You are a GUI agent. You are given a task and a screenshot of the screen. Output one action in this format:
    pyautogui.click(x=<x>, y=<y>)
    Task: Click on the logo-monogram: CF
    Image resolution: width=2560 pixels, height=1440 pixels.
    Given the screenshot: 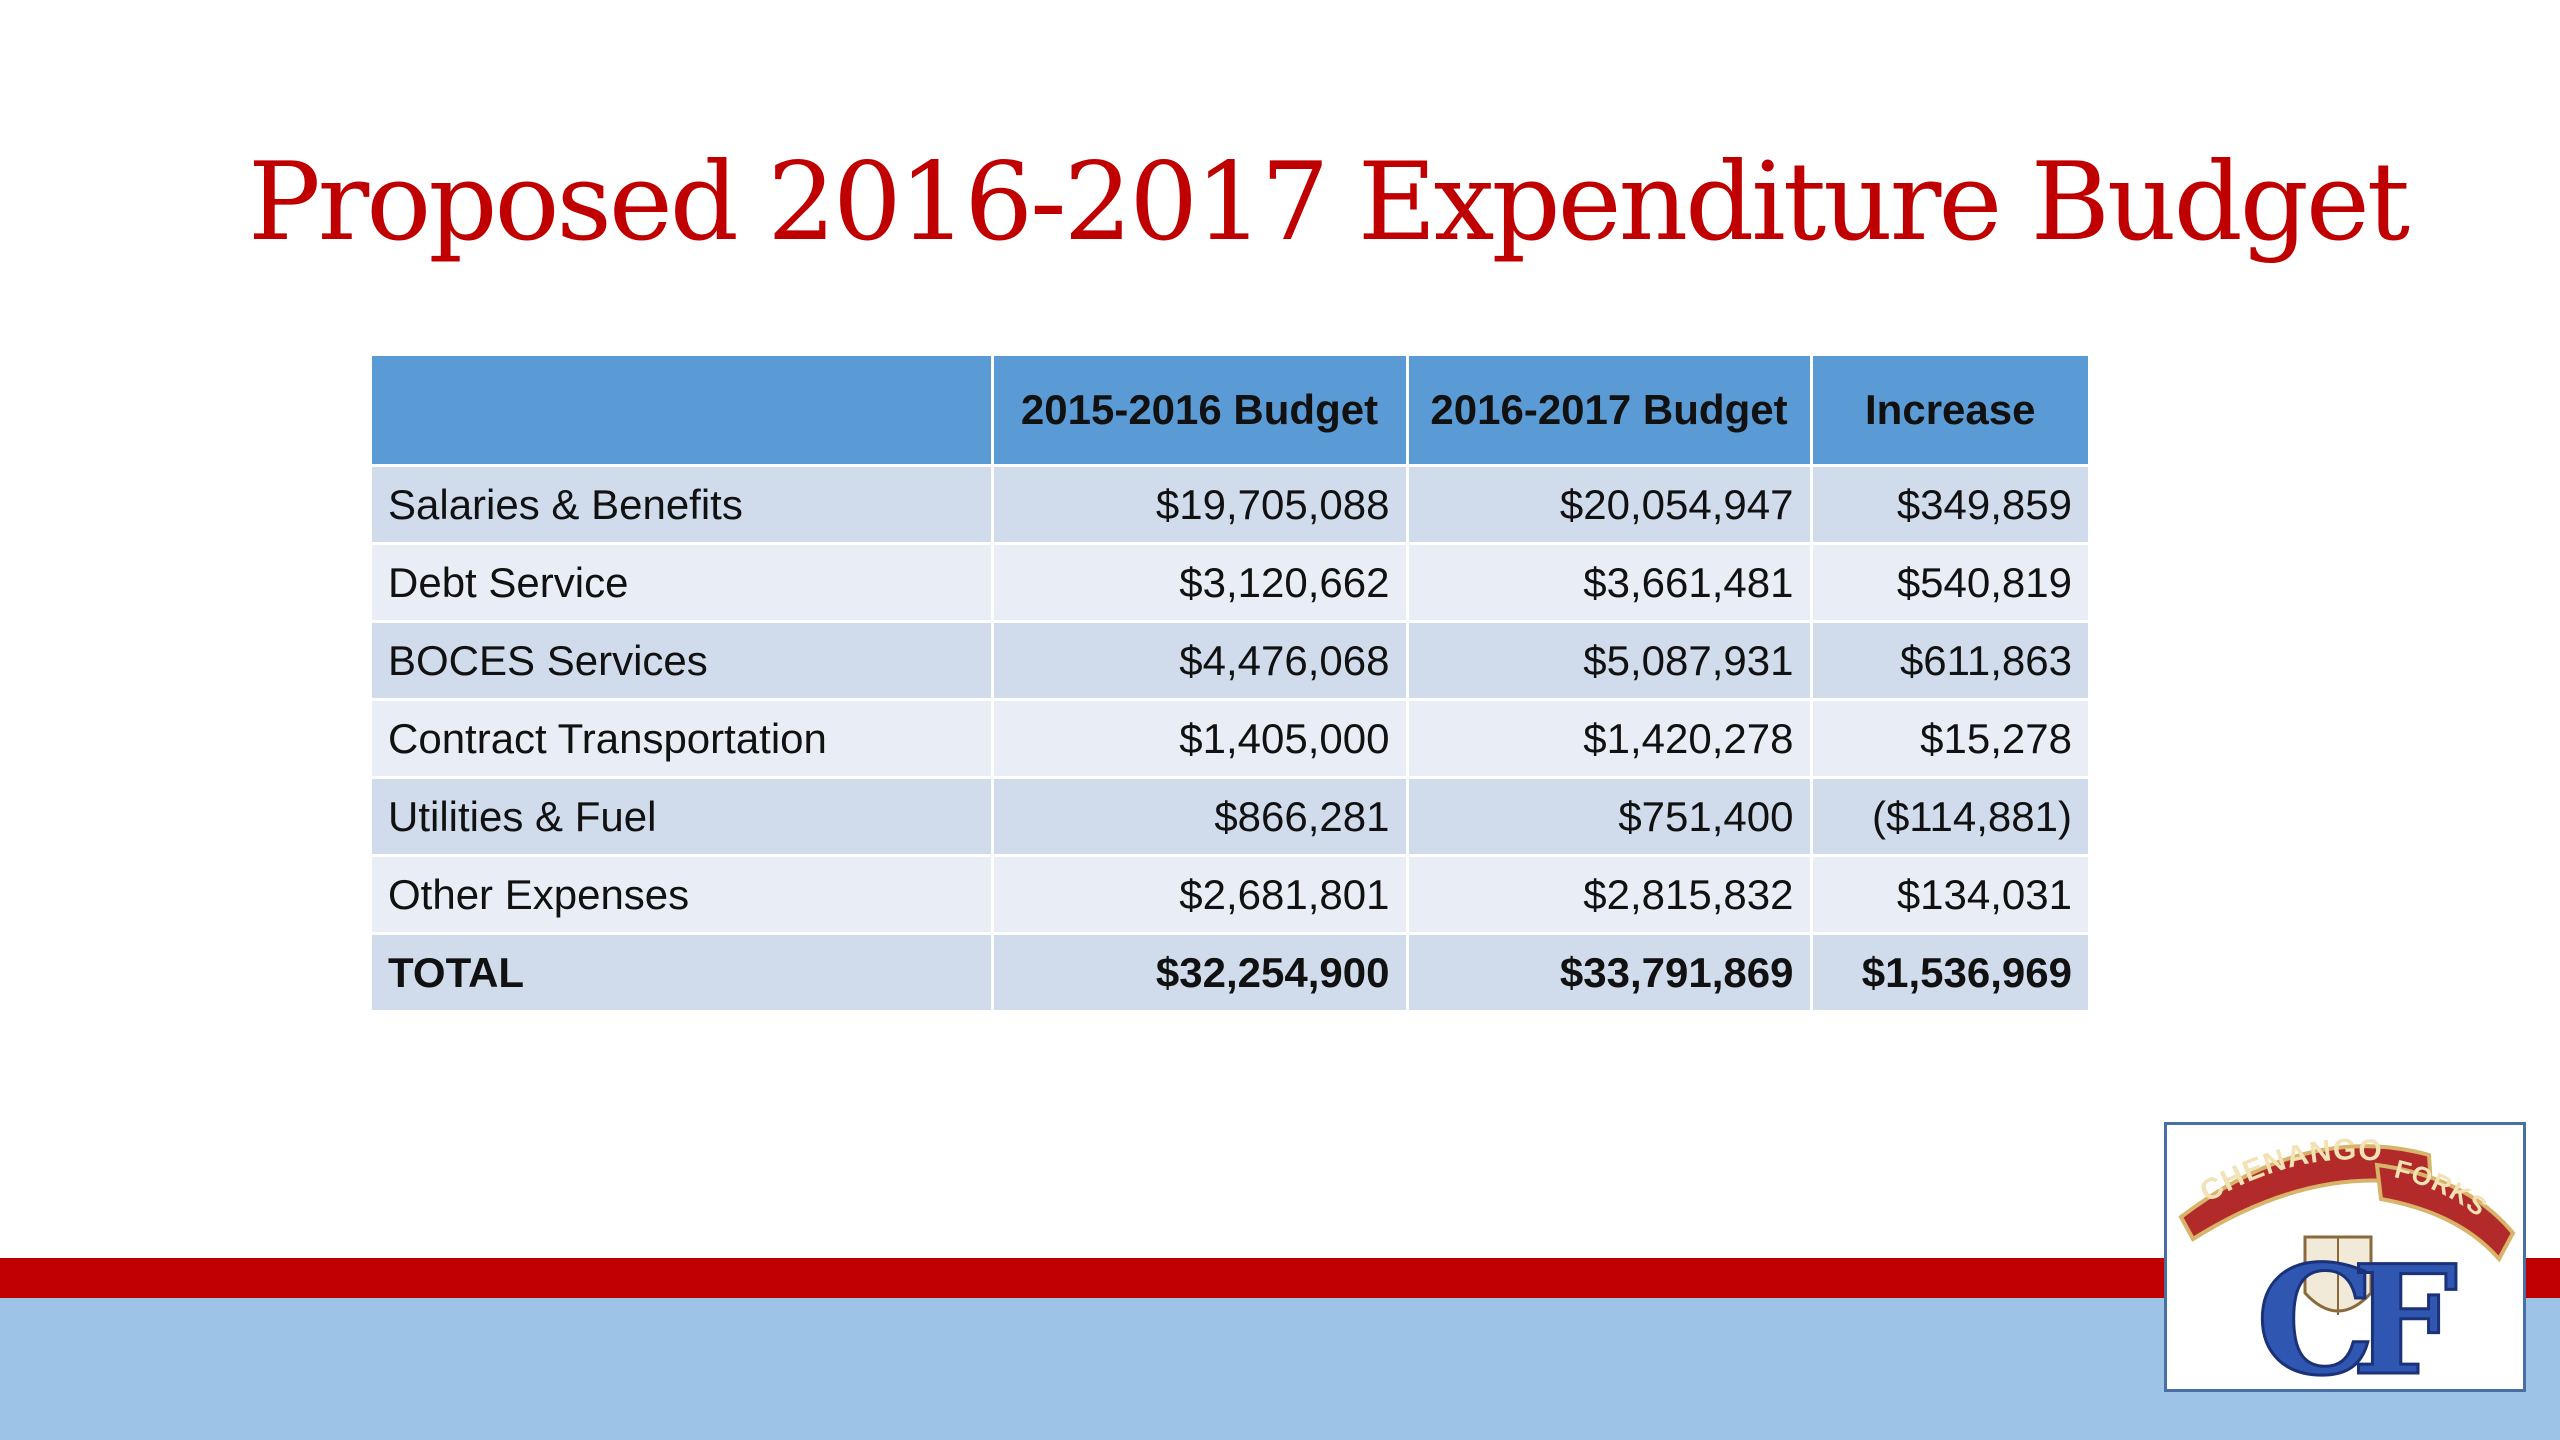 What is the action you would take?
    pyautogui.click(x=2356, y=1311)
    